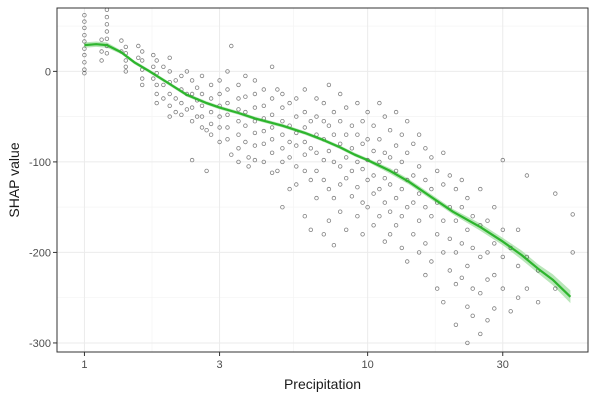 The height and width of the screenshot is (400, 600). Describe the element at coordinates (322, 384) in the screenshot. I see `x-axis-title: Precipitation` at that location.